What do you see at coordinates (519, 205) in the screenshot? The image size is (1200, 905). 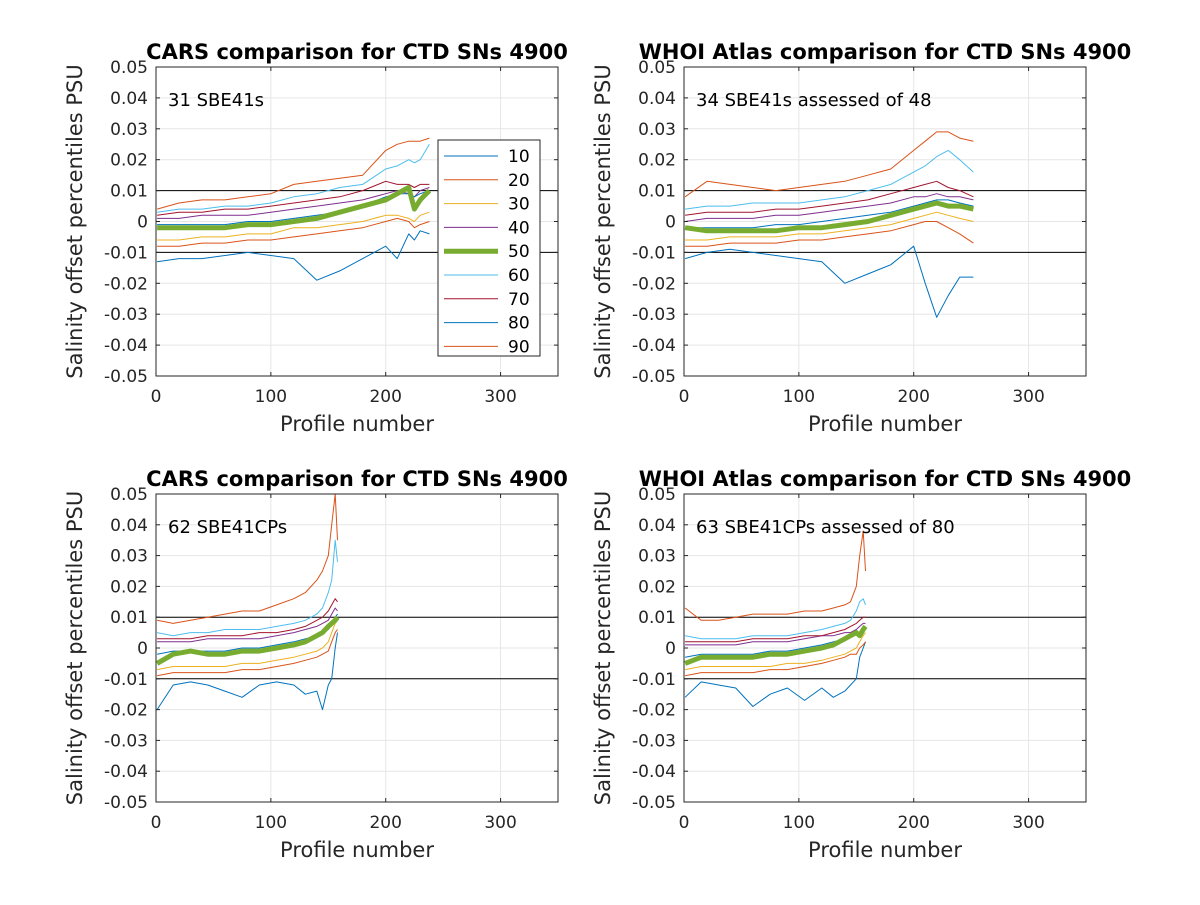 I see `legend-label-30: 30` at bounding box center [519, 205].